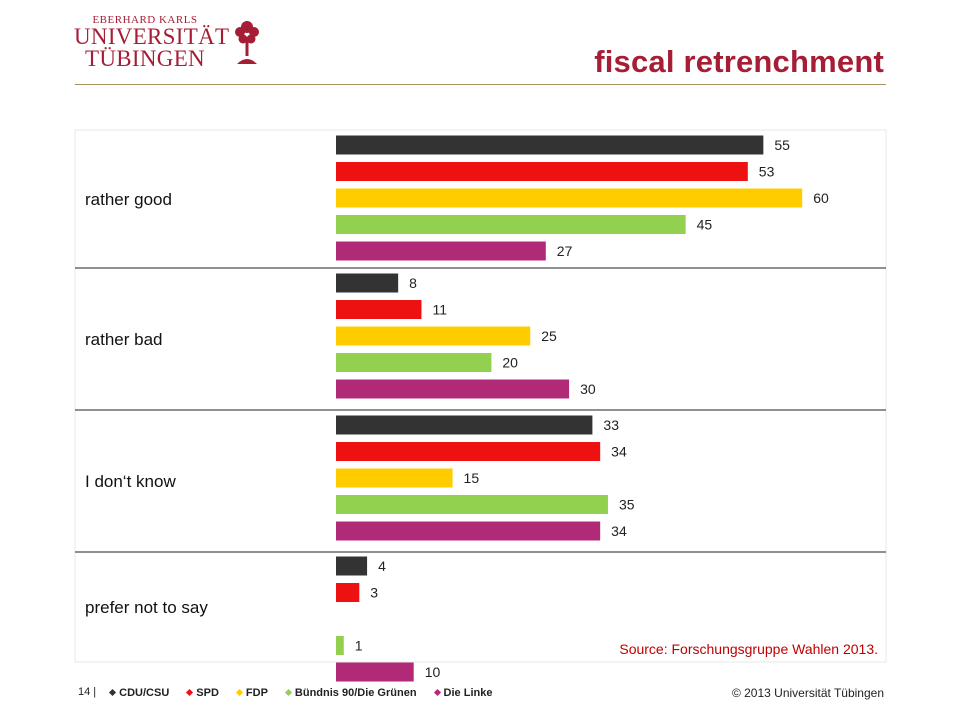 Image resolution: width=960 pixels, height=720 pixels. Describe the element at coordinates (359, 646) in the screenshot. I see `data-label: 1` at that location.